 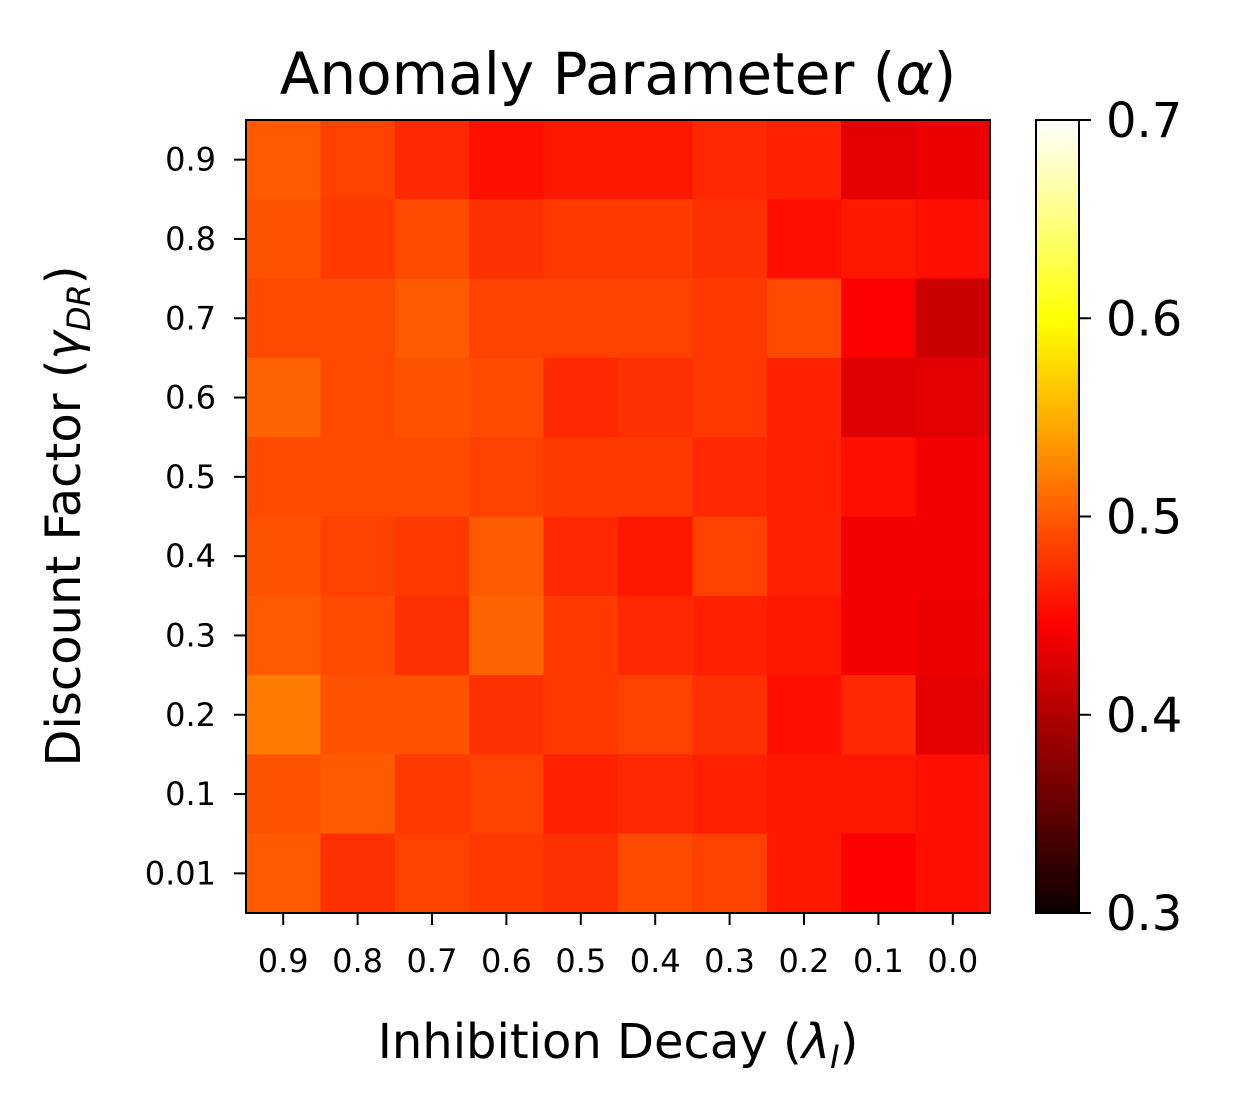 What do you see at coordinates (804, 961) in the screenshot?
I see `x-tick-label: 0.2` at bounding box center [804, 961].